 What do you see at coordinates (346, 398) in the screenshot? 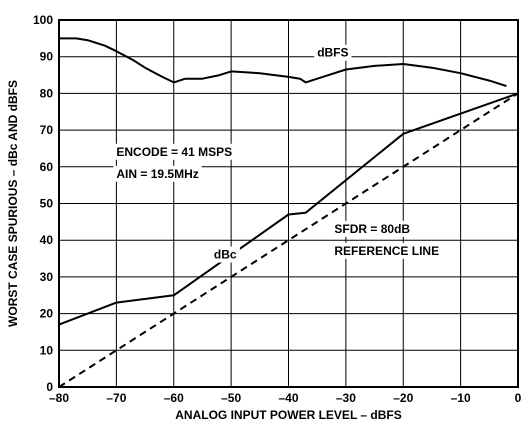
I see `x-tick-label: –30` at bounding box center [346, 398].